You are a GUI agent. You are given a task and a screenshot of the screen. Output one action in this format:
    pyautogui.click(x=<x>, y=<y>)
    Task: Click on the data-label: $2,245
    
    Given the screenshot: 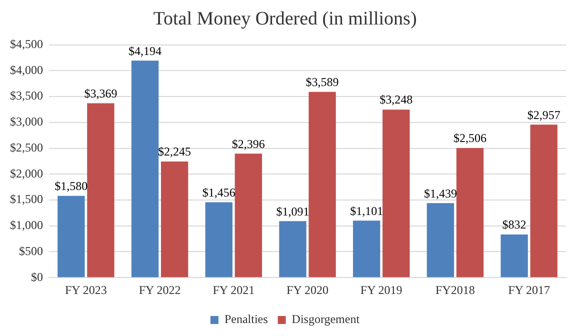 What is the action you would take?
    pyautogui.click(x=175, y=151)
    